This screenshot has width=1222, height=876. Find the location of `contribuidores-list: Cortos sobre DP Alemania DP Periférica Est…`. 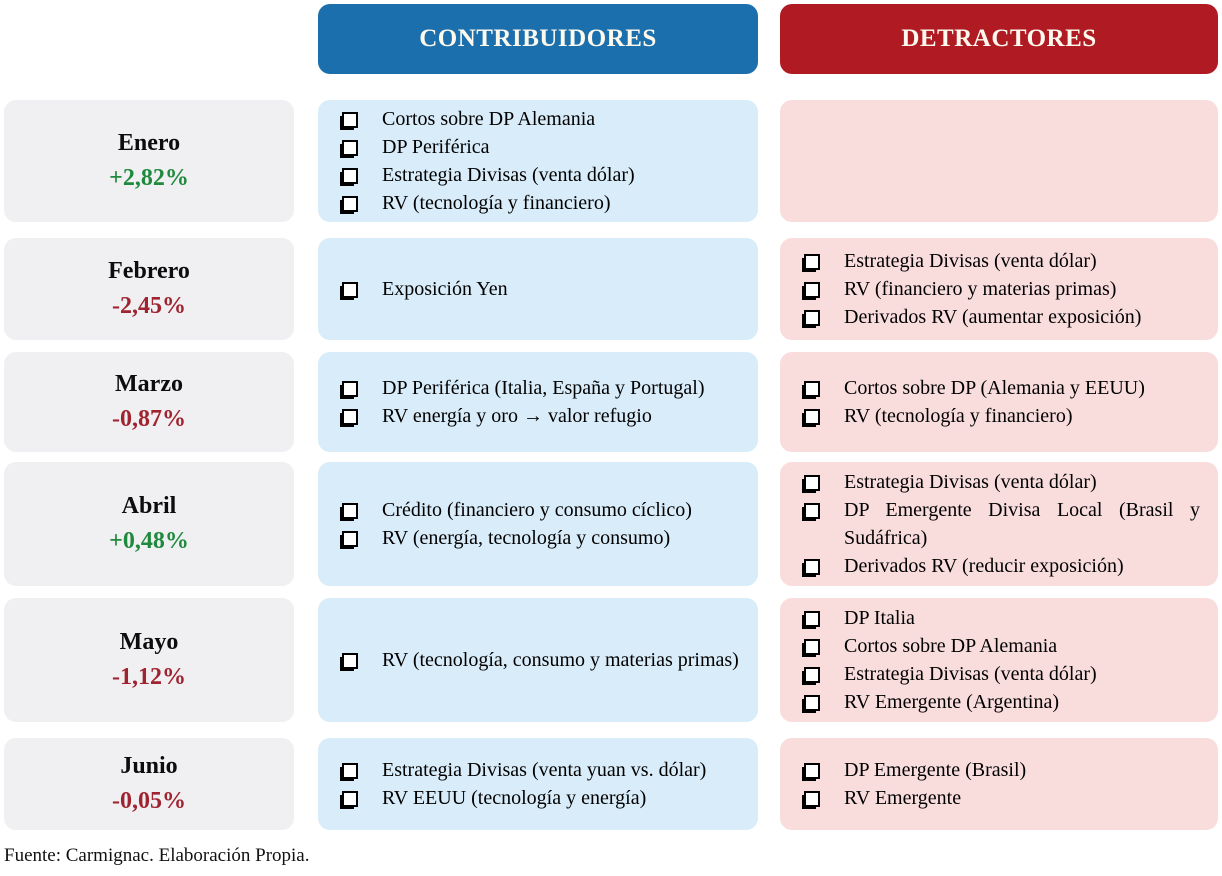

contribuidores-list: Cortos sobre DP Alemania DP Periférica Est… is located at coordinates (543, 161).